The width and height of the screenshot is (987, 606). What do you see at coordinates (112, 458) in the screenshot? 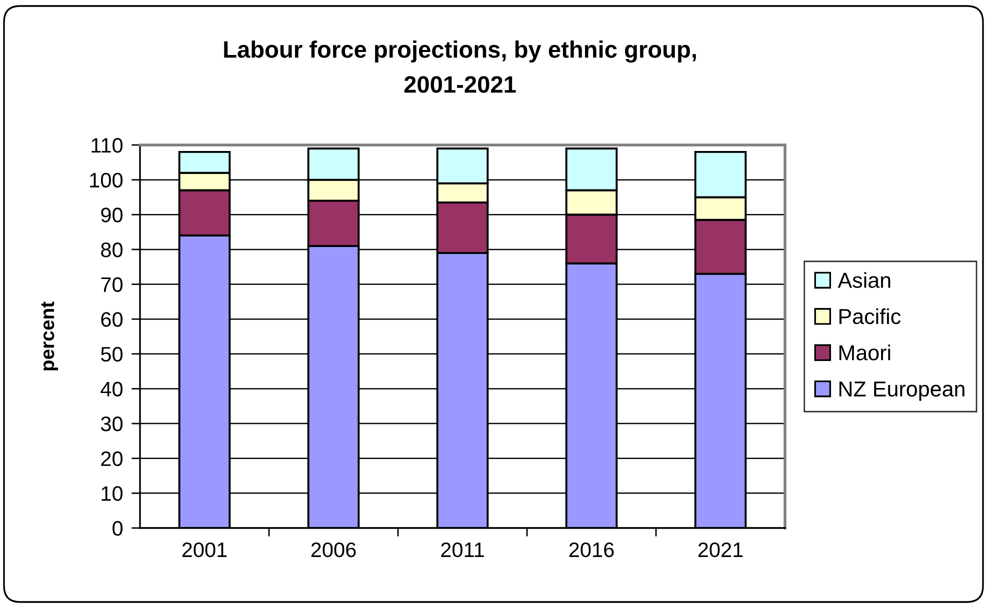
I see `y-tick-label: 20` at bounding box center [112, 458].